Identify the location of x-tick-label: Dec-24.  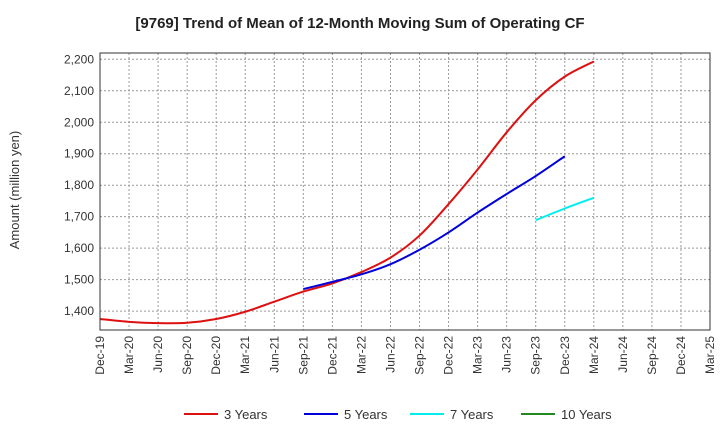
(681, 355).